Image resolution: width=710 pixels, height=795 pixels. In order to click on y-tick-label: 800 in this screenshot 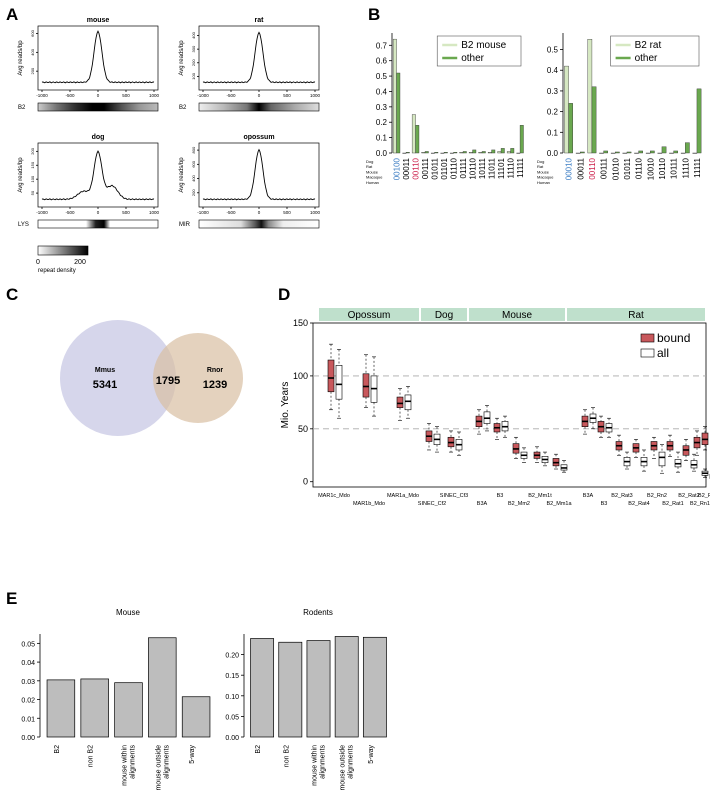, I will do `click(193, 149)`.